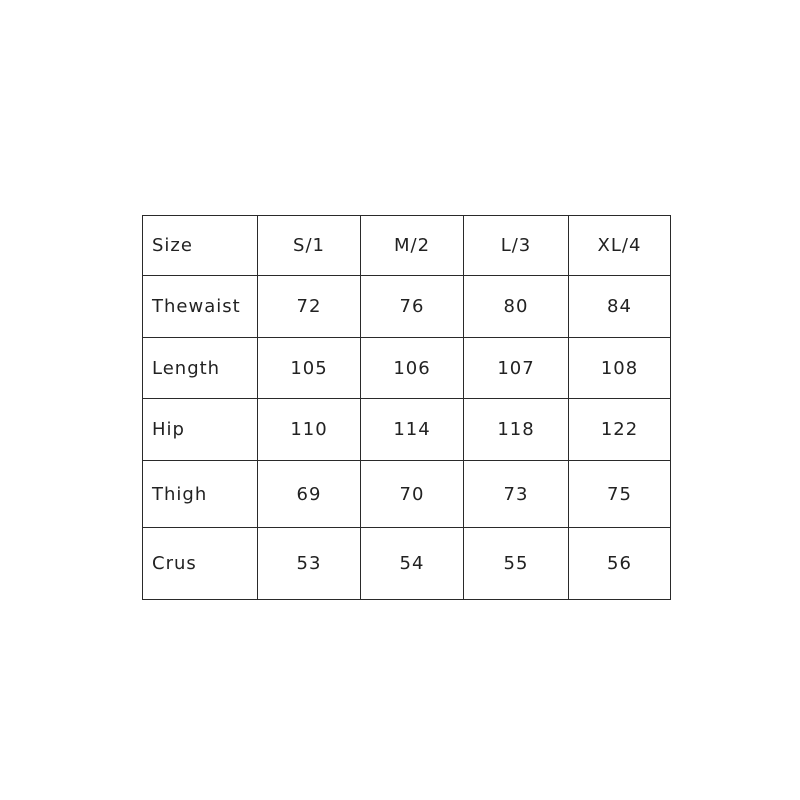  What do you see at coordinates (309, 306) in the screenshot?
I see `value-cell: 72` at bounding box center [309, 306].